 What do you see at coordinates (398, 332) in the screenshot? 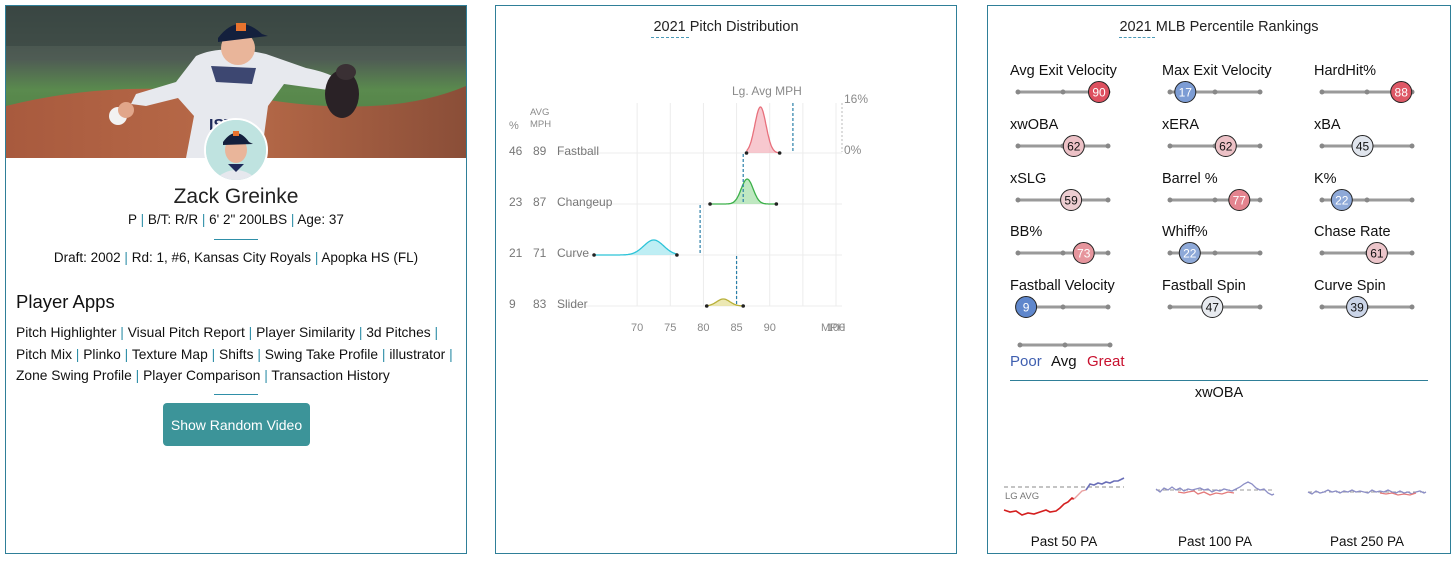
I see `app-link: 3d Pitches` at bounding box center [398, 332].